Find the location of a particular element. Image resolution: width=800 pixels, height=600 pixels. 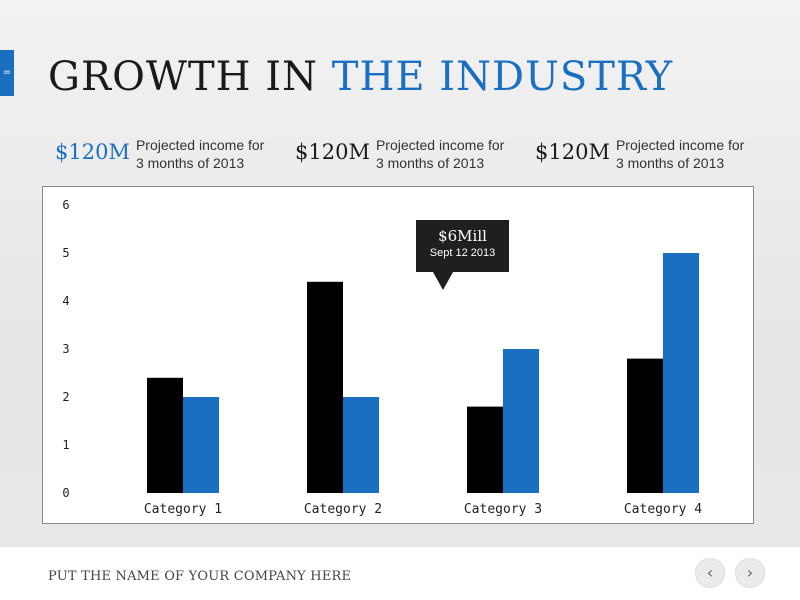

chevron-right-icon: › is located at coordinates (750, 572).